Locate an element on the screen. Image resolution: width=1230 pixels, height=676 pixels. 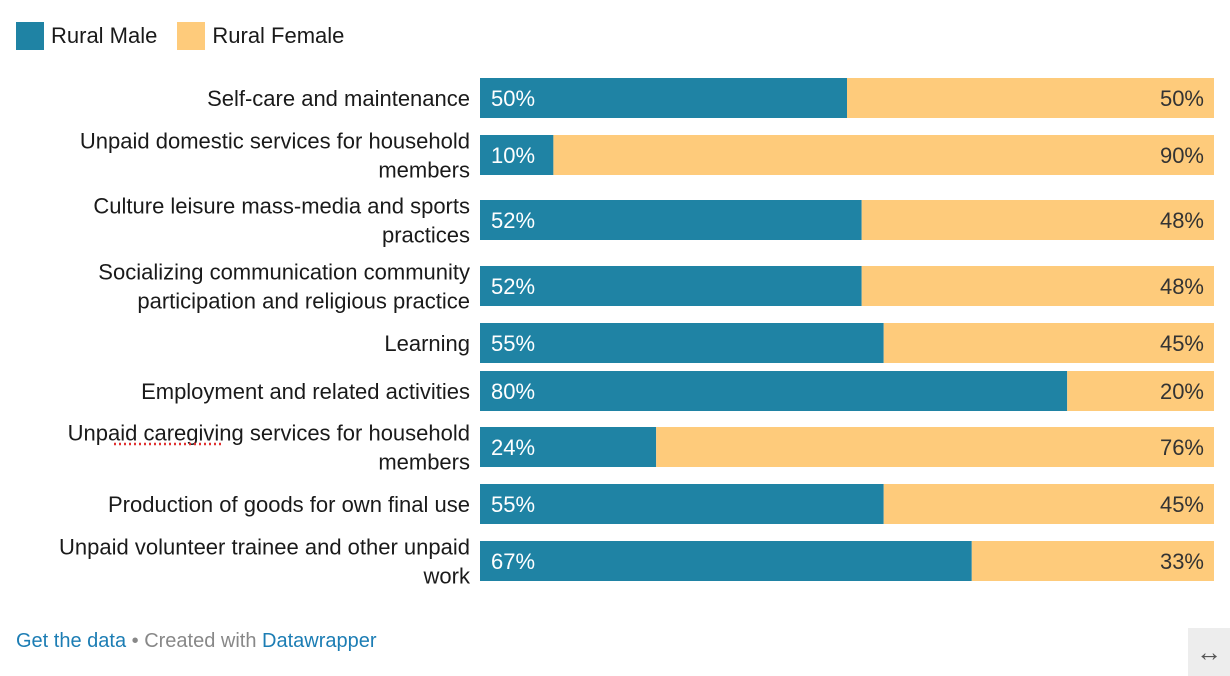
bar-row: 80% 20% Employment and related activities is located at coordinates (677, 391).